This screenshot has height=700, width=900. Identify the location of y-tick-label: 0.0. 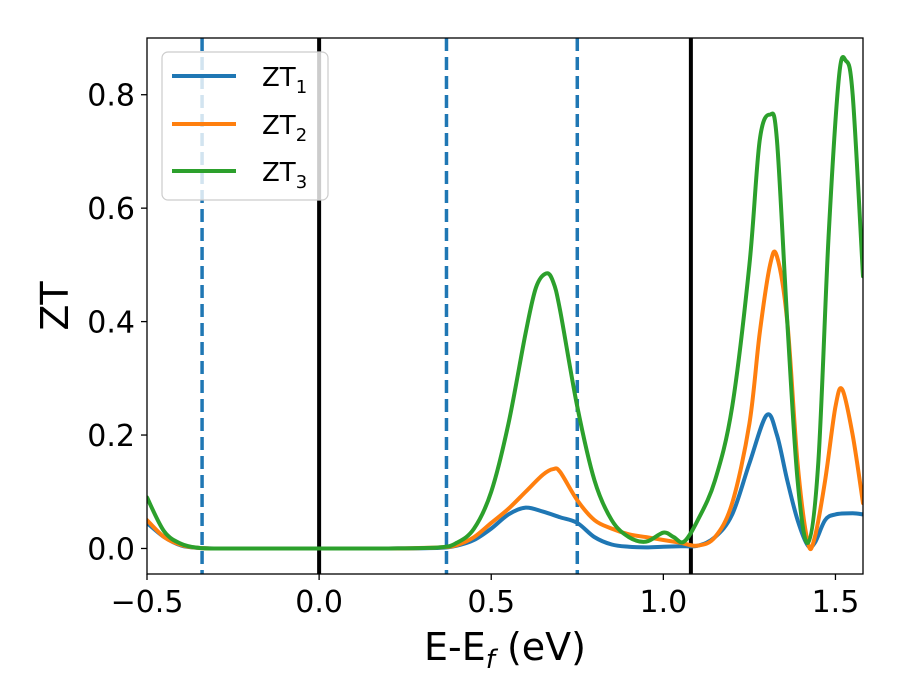
(111, 549).